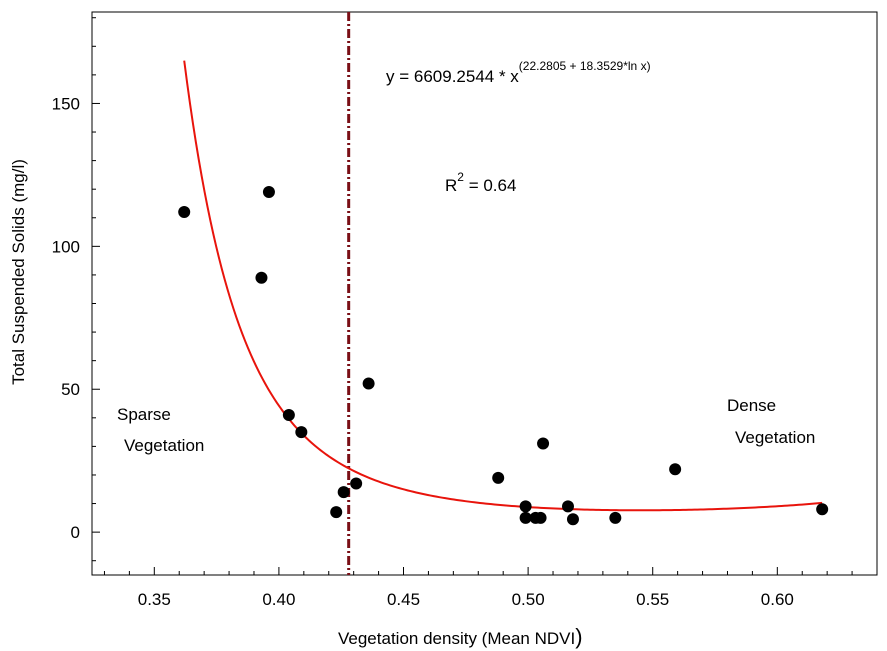  Describe the element at coordinates (278, 599) in the screenshot. I see `x-tick-label: 0.40` at that location.